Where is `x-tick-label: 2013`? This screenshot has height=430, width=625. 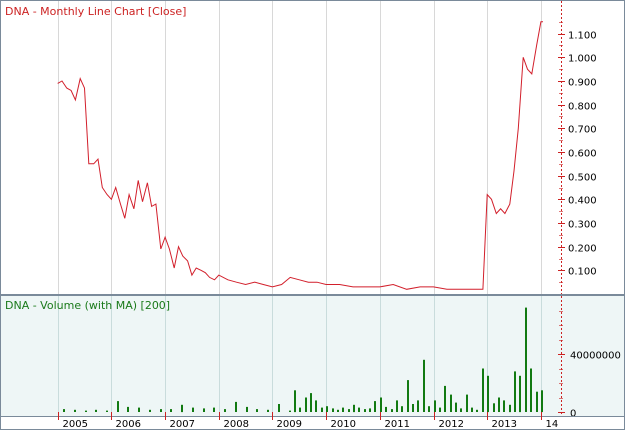 x-tick-label: 2013 is located at coordinates (504, 424).